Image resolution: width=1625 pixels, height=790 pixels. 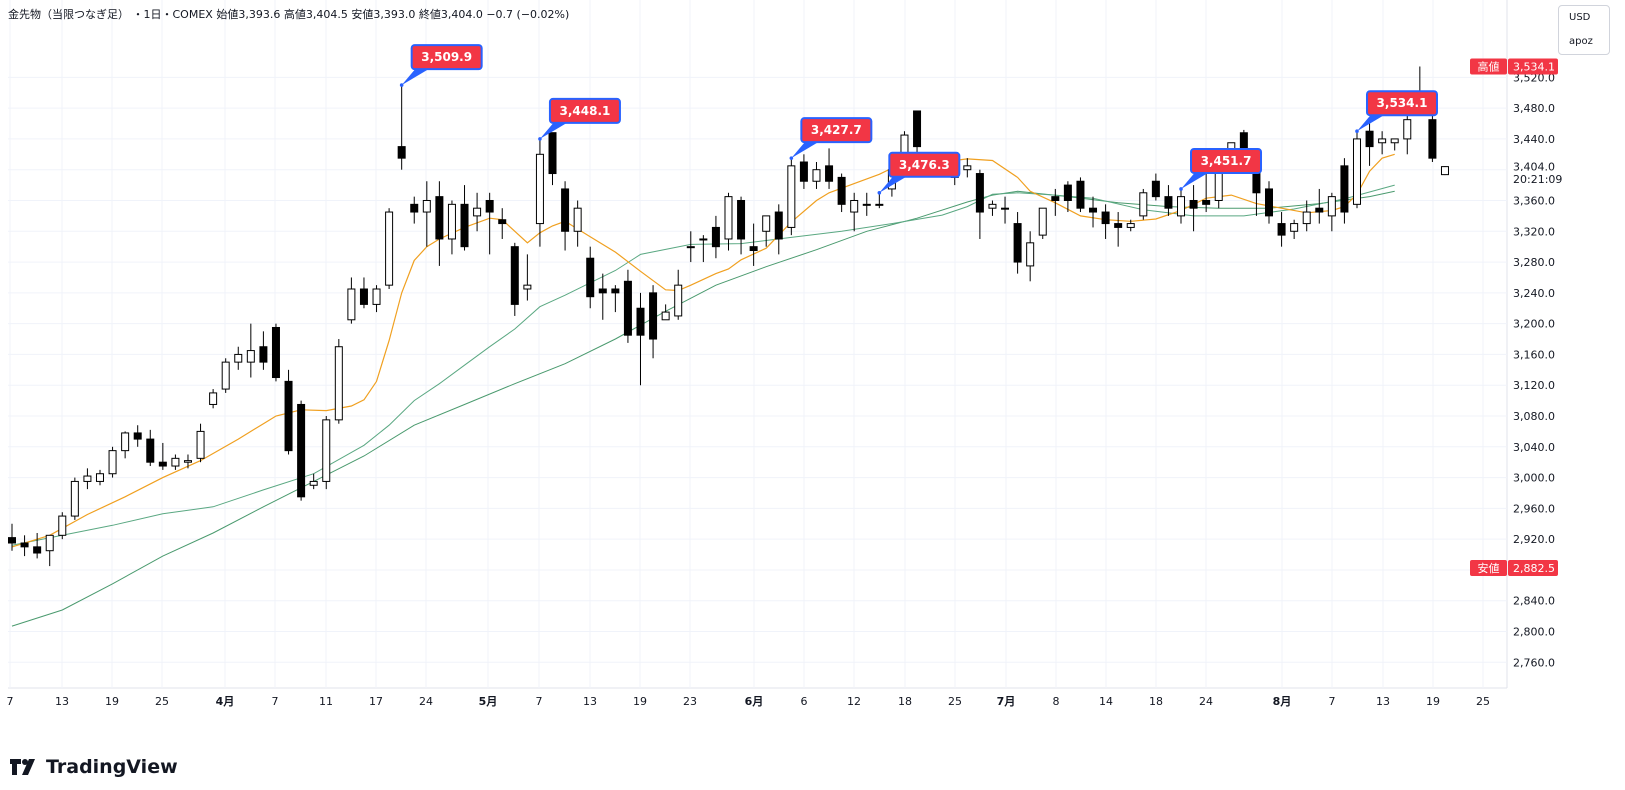 I want to click on y-tick-label: 3,000.0, so click(x=1534, y=478).